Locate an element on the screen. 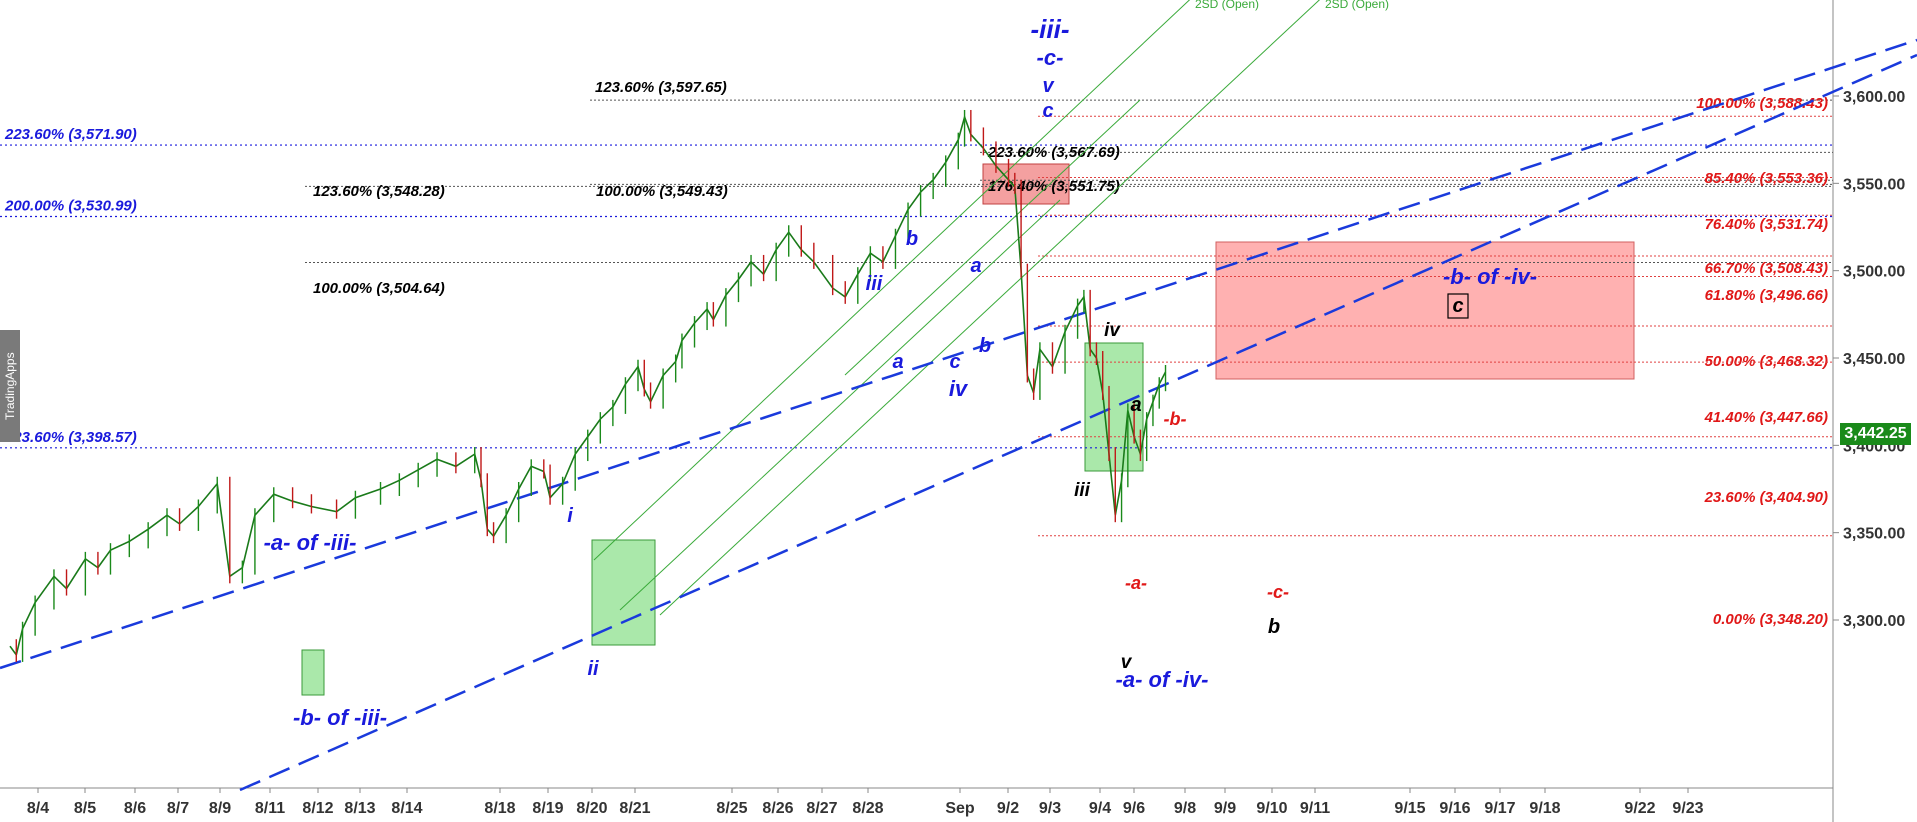 The height and width of the screenshot is (822, 1917). fib-level-label: 223.60% (3,567.69) is located at coordinates (1053, 152).